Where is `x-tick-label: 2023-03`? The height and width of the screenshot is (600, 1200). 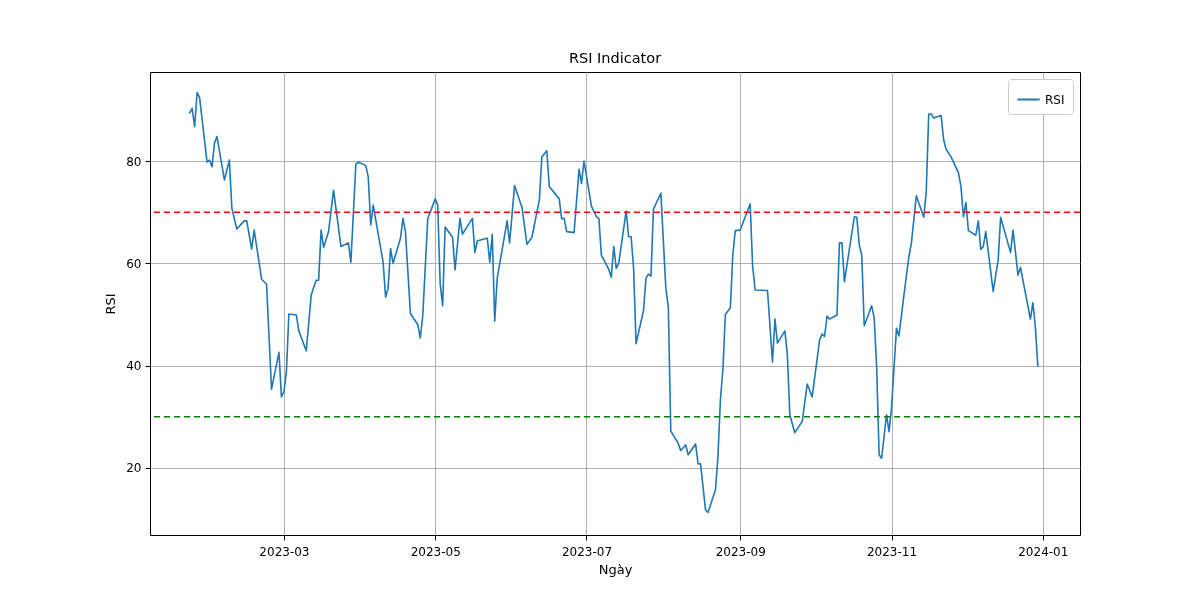
x-tick-label: 2023-03 is located at coordinates (284, 551).